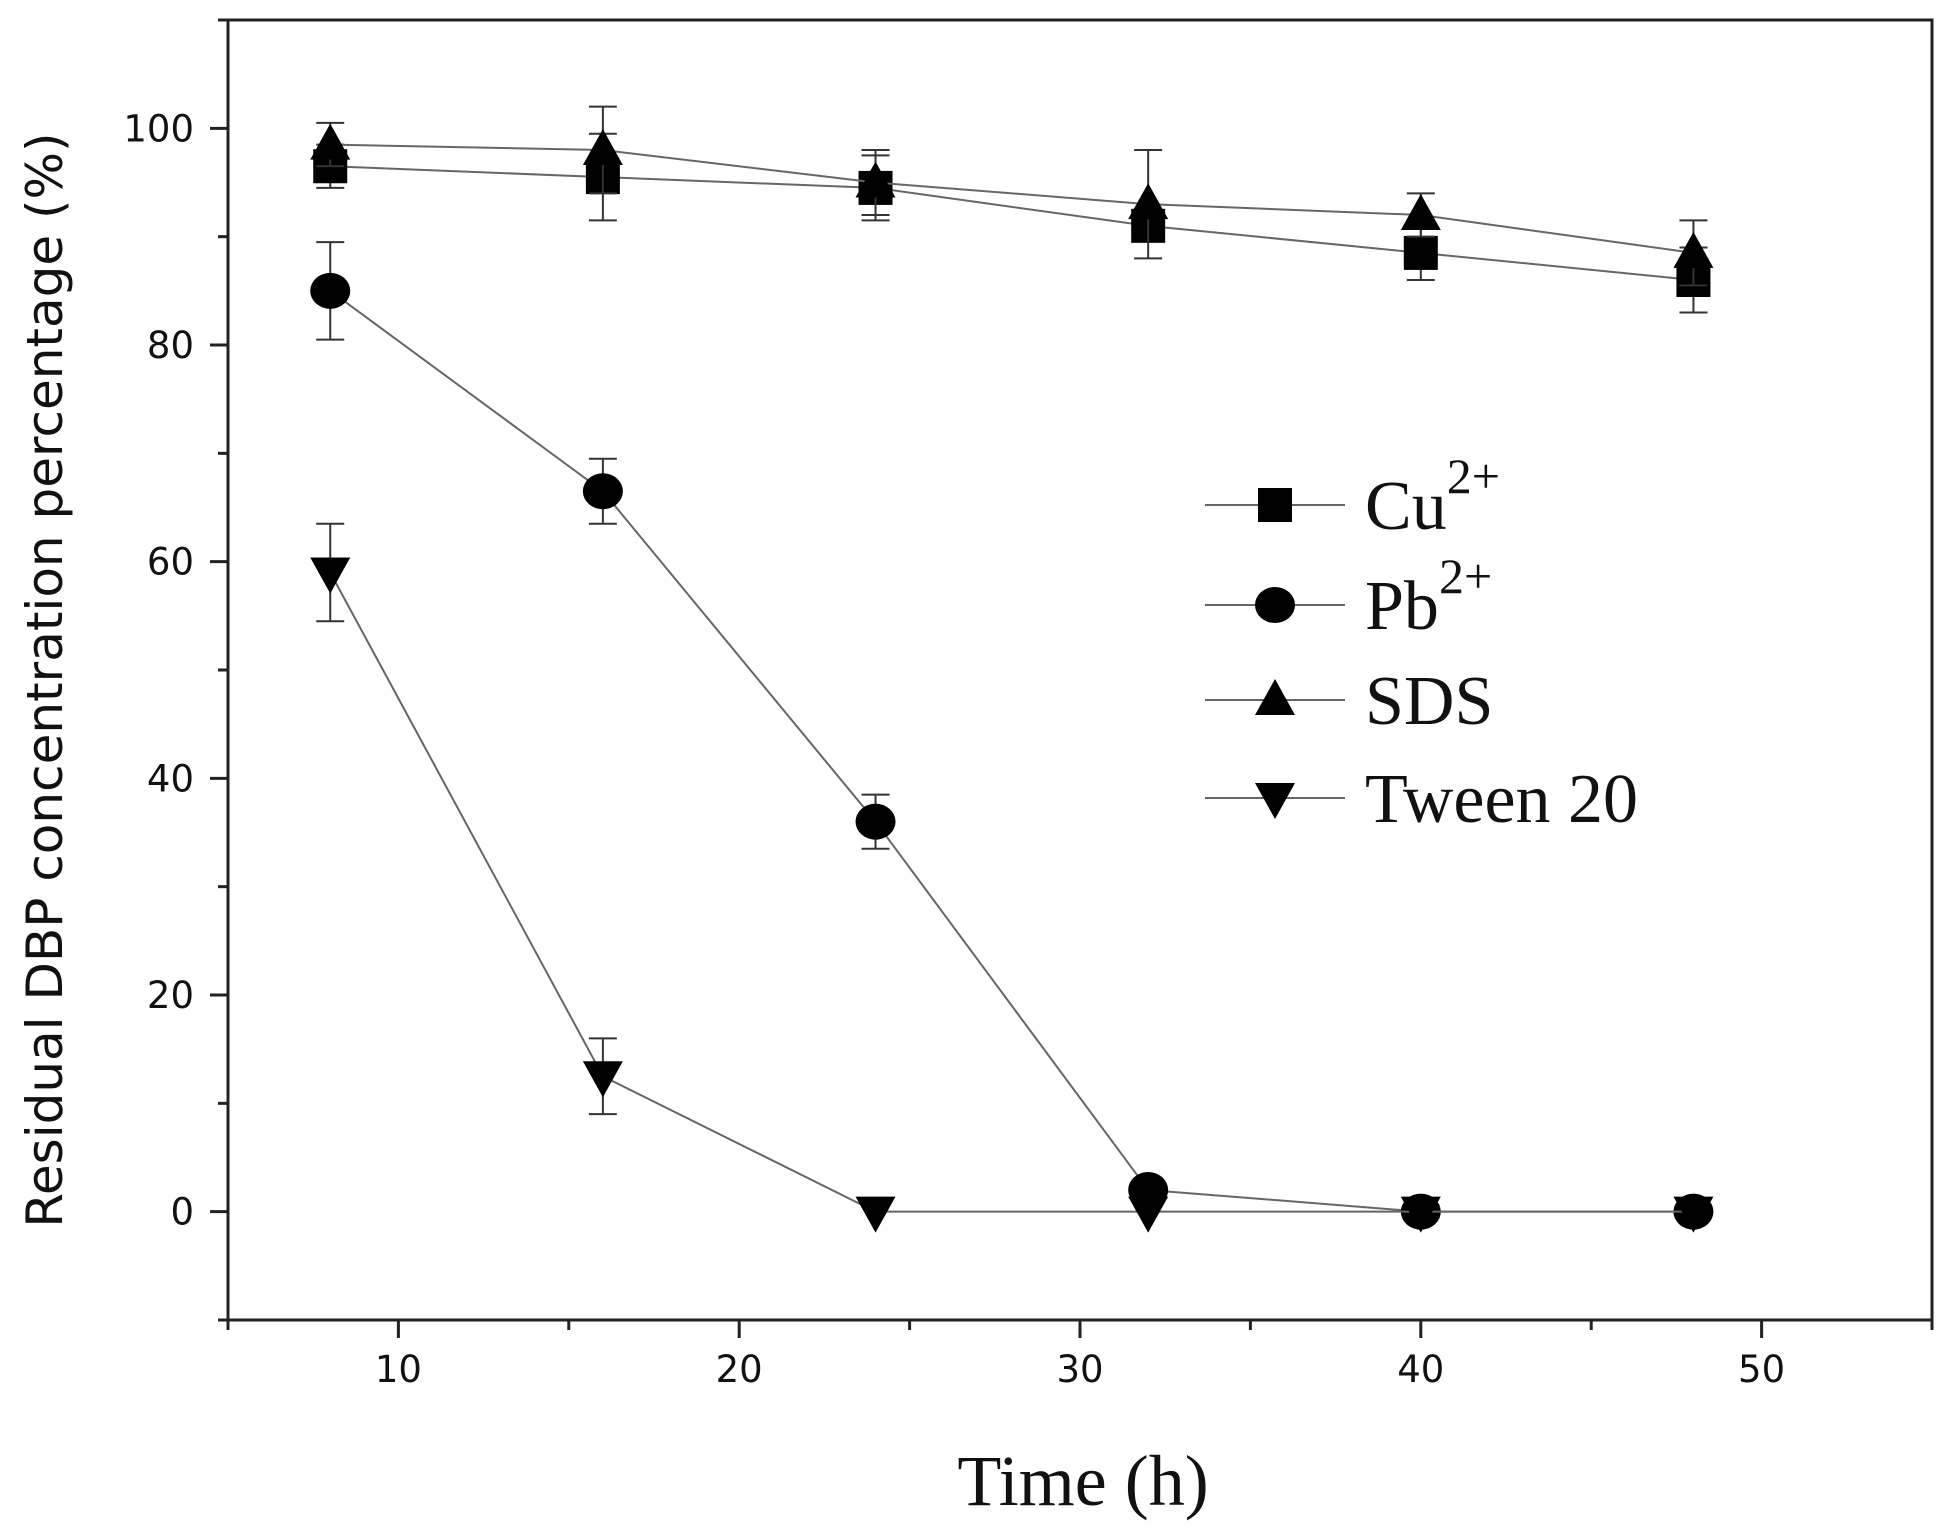 The image size is (1942, 1528). Describe the element at coordinates (1420, 252) in the screenshot. I see `data-point-cu` at that location.